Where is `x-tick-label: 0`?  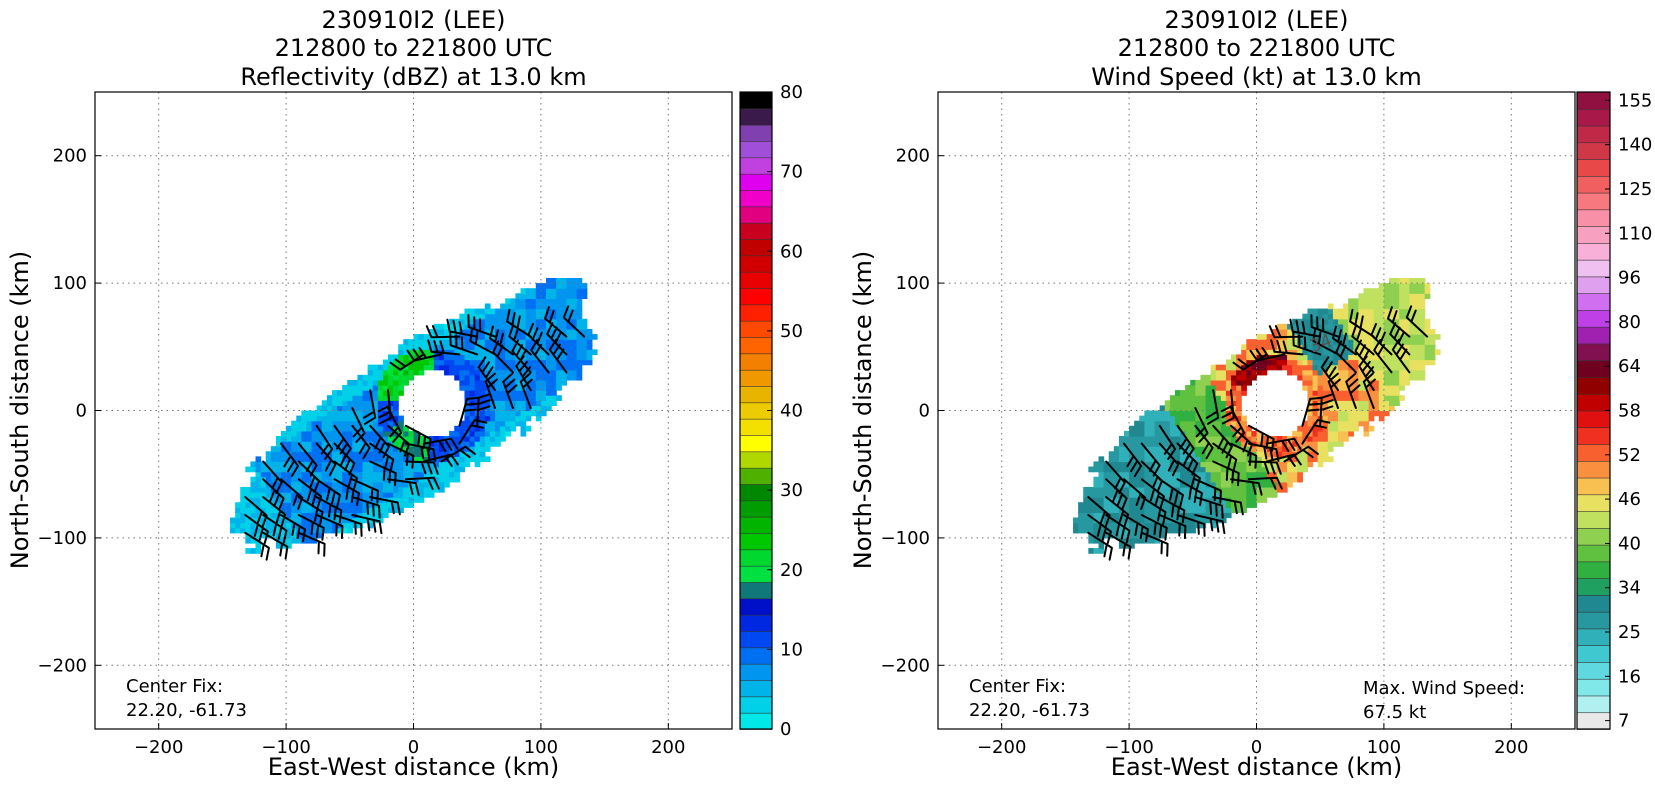 x-tick-label: 0 is located at coordinates (1256, 747).